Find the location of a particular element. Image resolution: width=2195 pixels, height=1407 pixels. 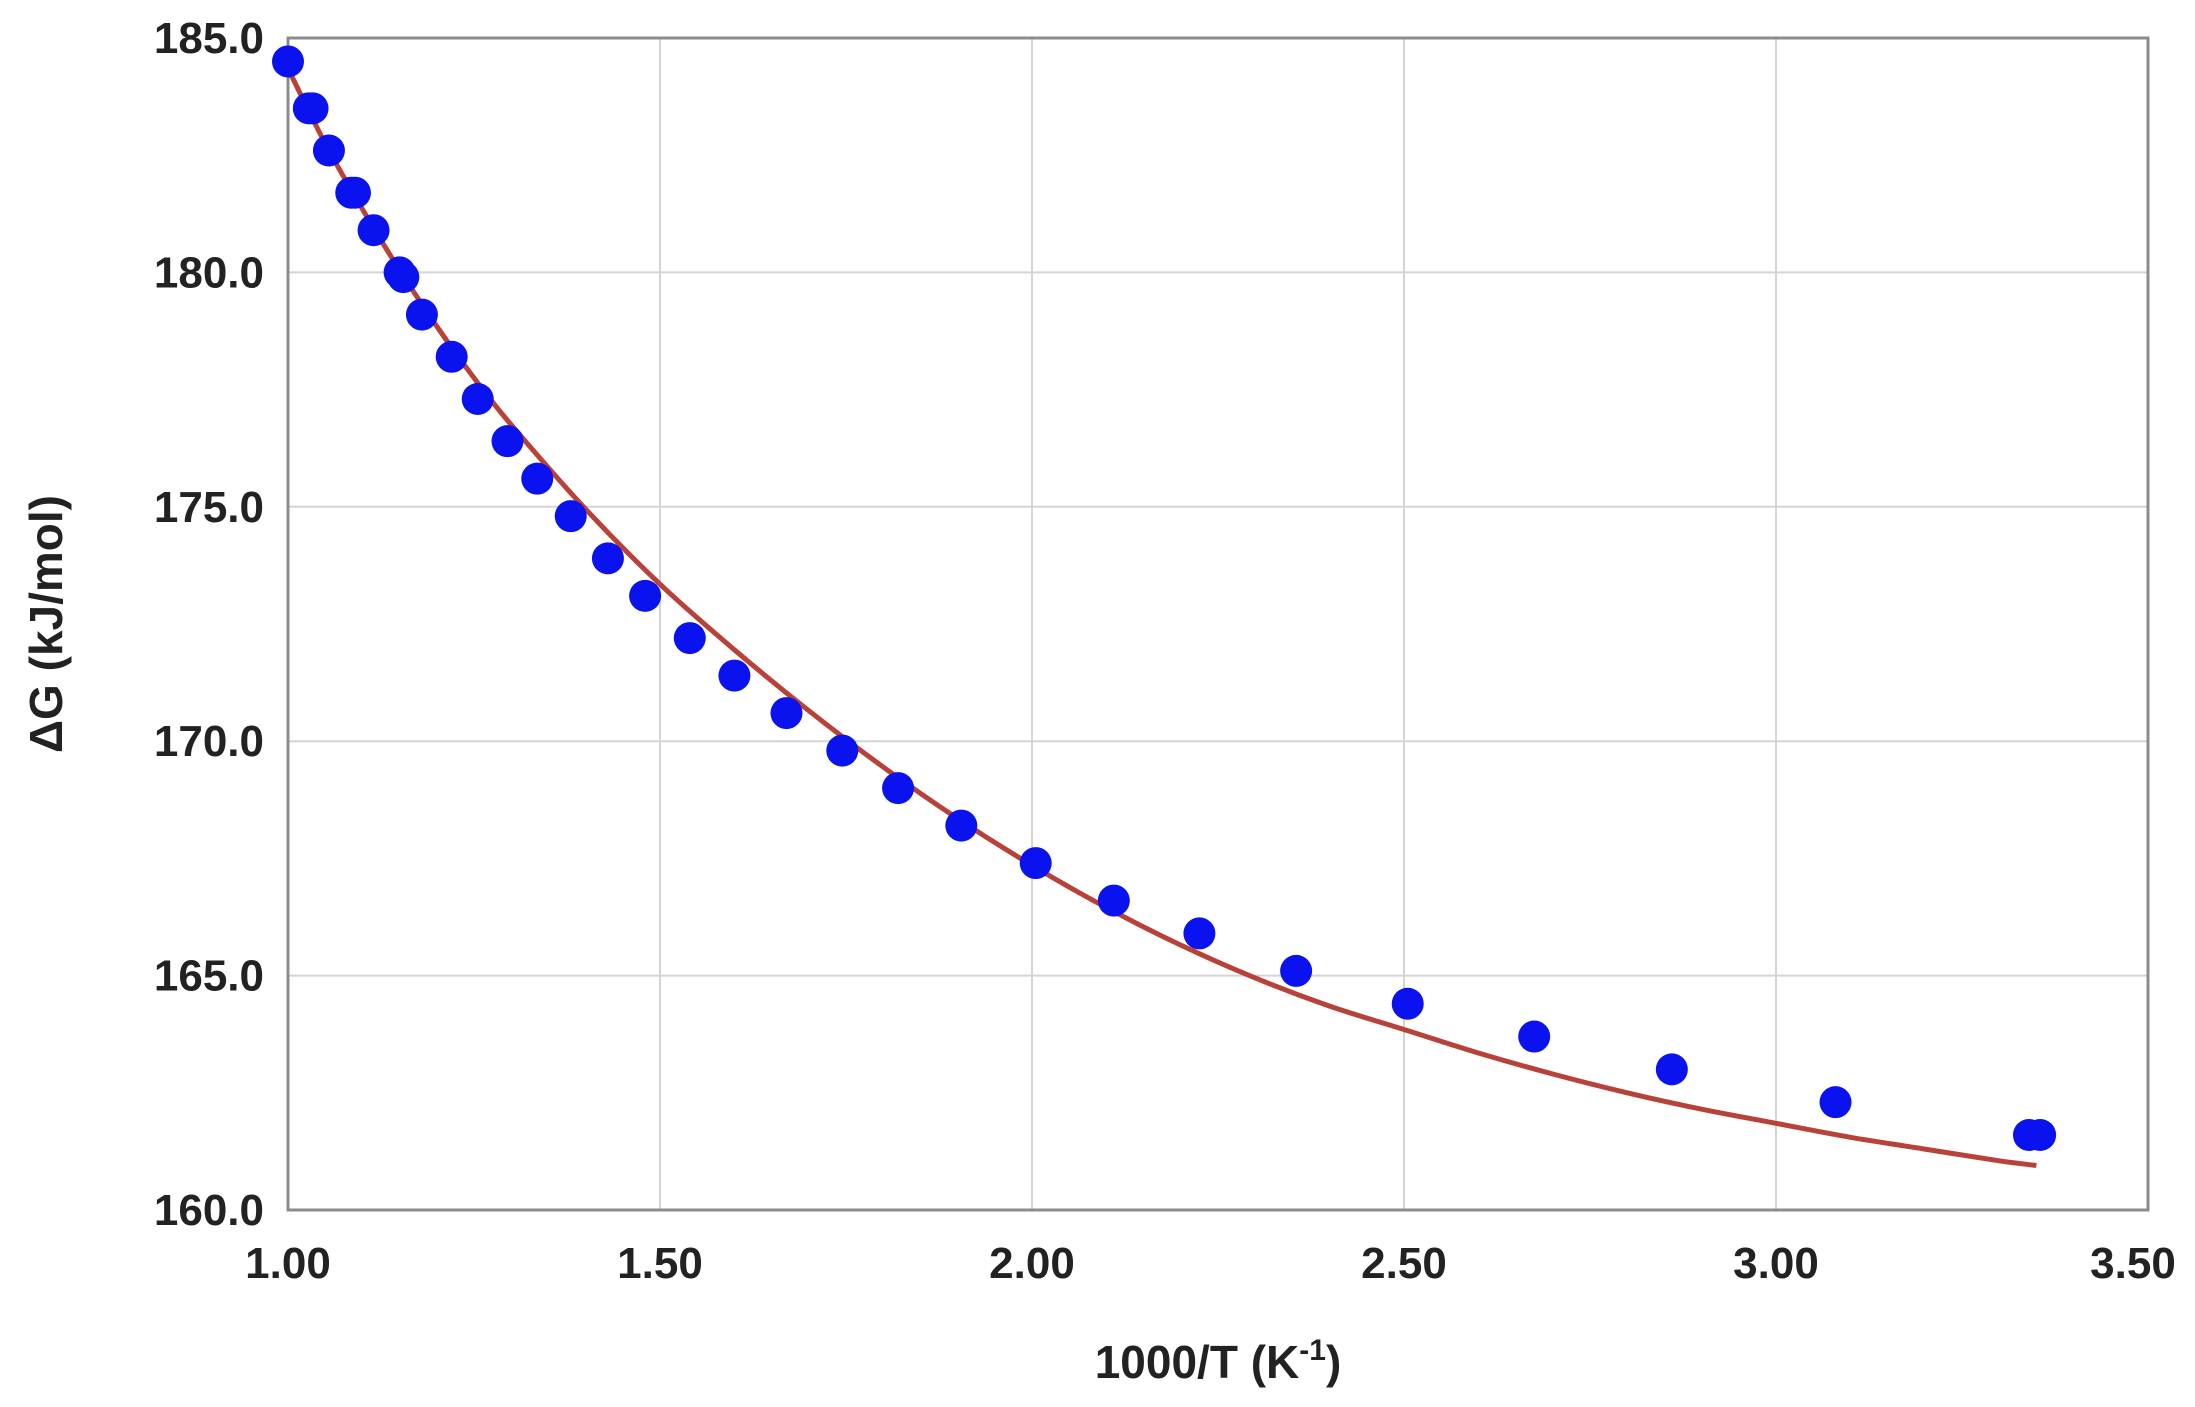

x-axis-title-main: 1000/T (K is located at coordinates (1197, 1362).